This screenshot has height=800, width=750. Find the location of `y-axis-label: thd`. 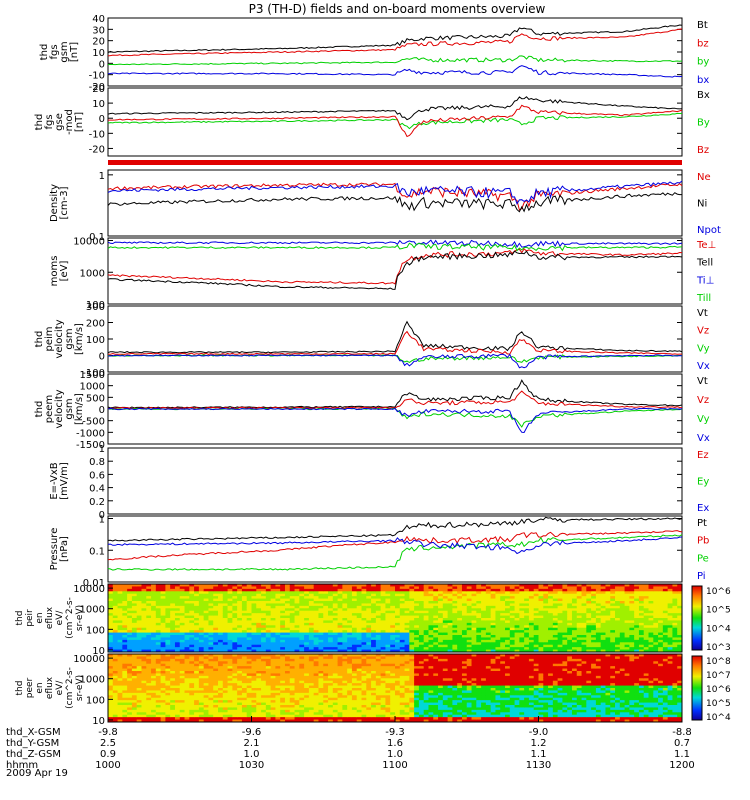

y-axis-label: thd is located at coordinates (39, 339).